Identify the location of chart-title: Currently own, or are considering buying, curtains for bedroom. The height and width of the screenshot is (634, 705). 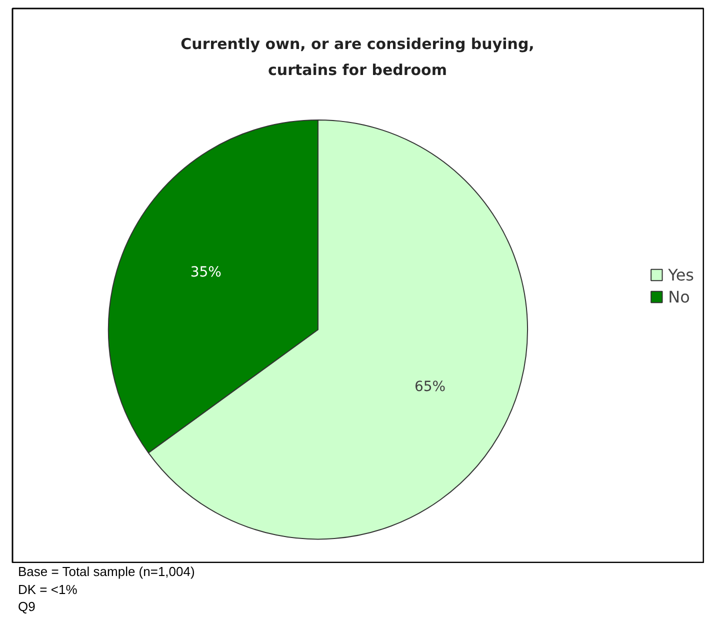
(357, 57).